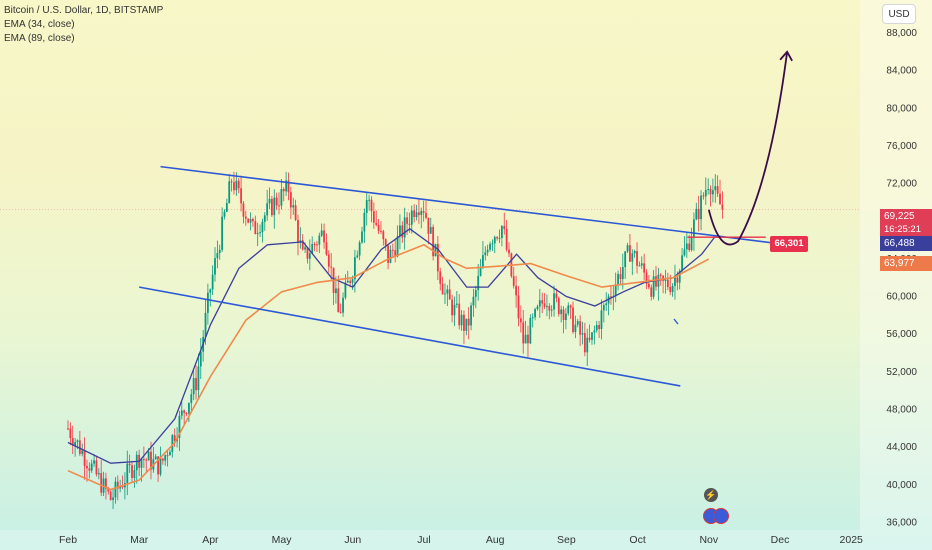 The height and width of the screenshot is (550, 932). What do you see at coordinates (39, 24) in the screenshot?
I see `legend-ema34: EMA (34, close)` at bounding box center [39, 24].